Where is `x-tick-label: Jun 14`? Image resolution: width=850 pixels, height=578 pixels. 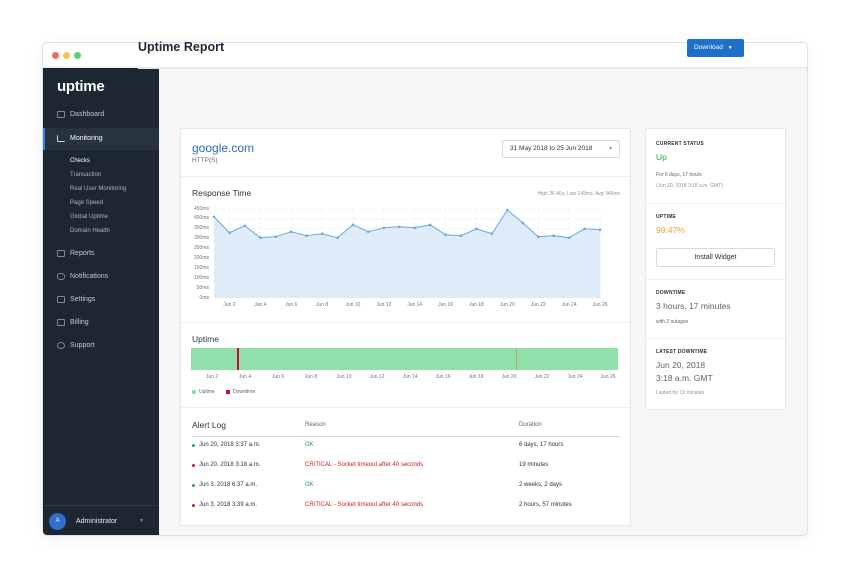 x-tick-label: Jun 14 is located at coordinates (415, 305).